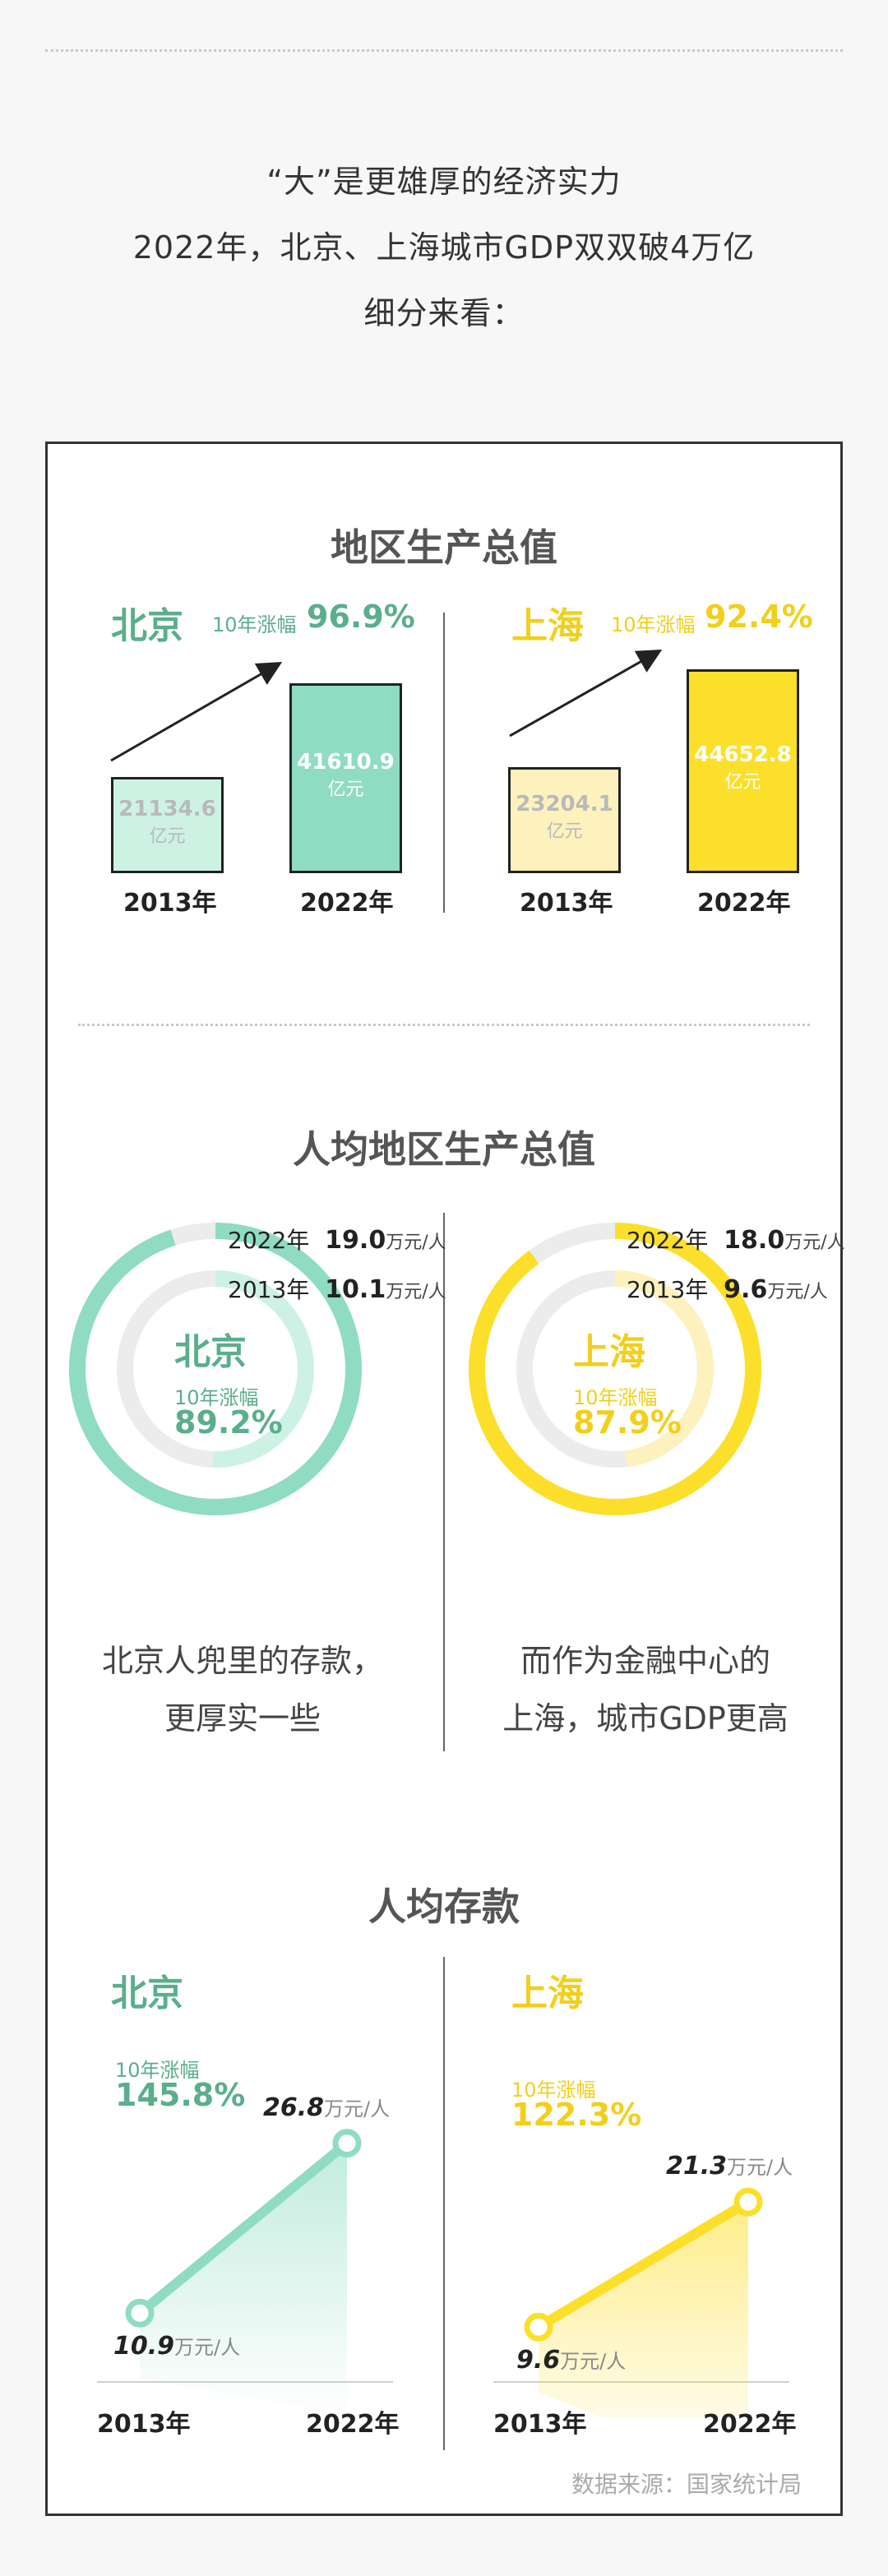 The width and height of the screenshot is (888, 2576). I want to click on s3-shanghai-unit-2013: 万元/人, so click(593, 2362).